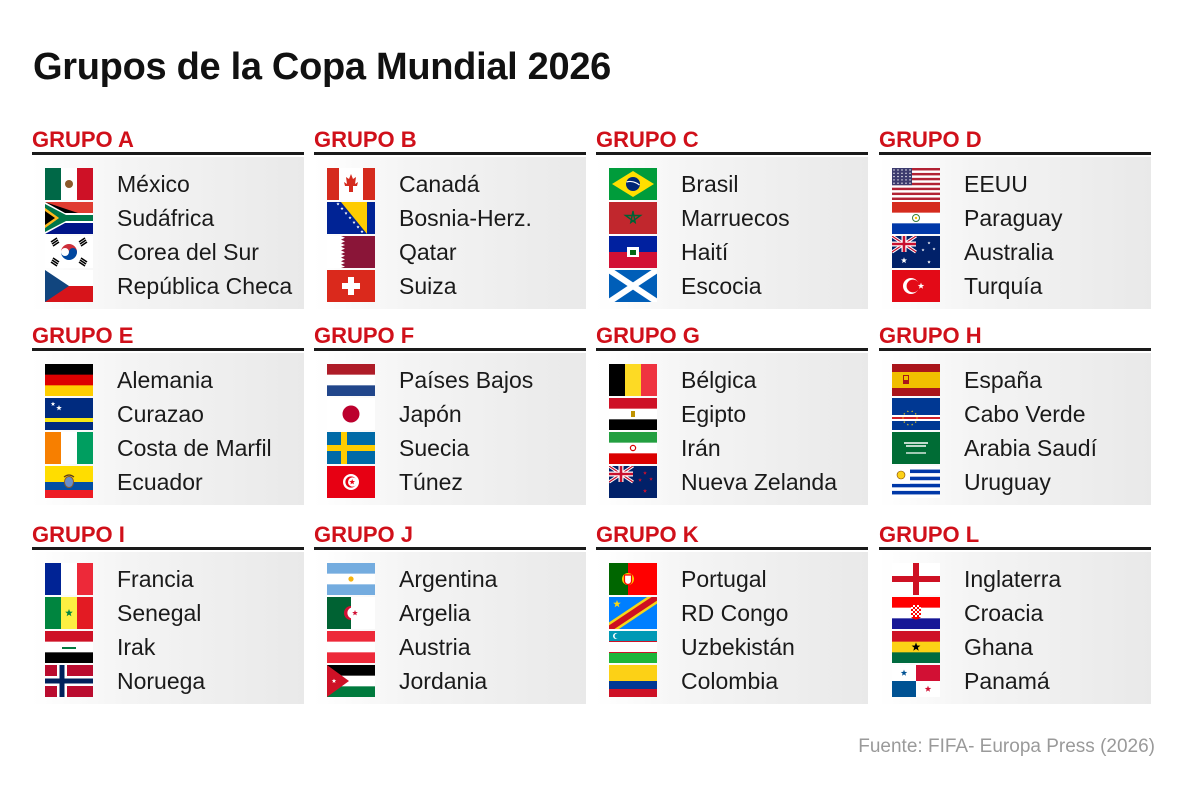  I want to click on team-row: Suecia, so click(450, 448).